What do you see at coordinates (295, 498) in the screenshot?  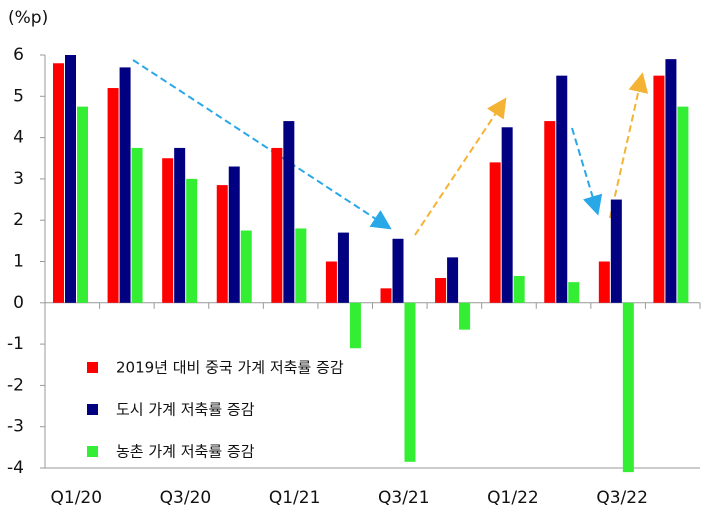 I see `x-tick-label: Q1/21` at bounding box center [295, 498].